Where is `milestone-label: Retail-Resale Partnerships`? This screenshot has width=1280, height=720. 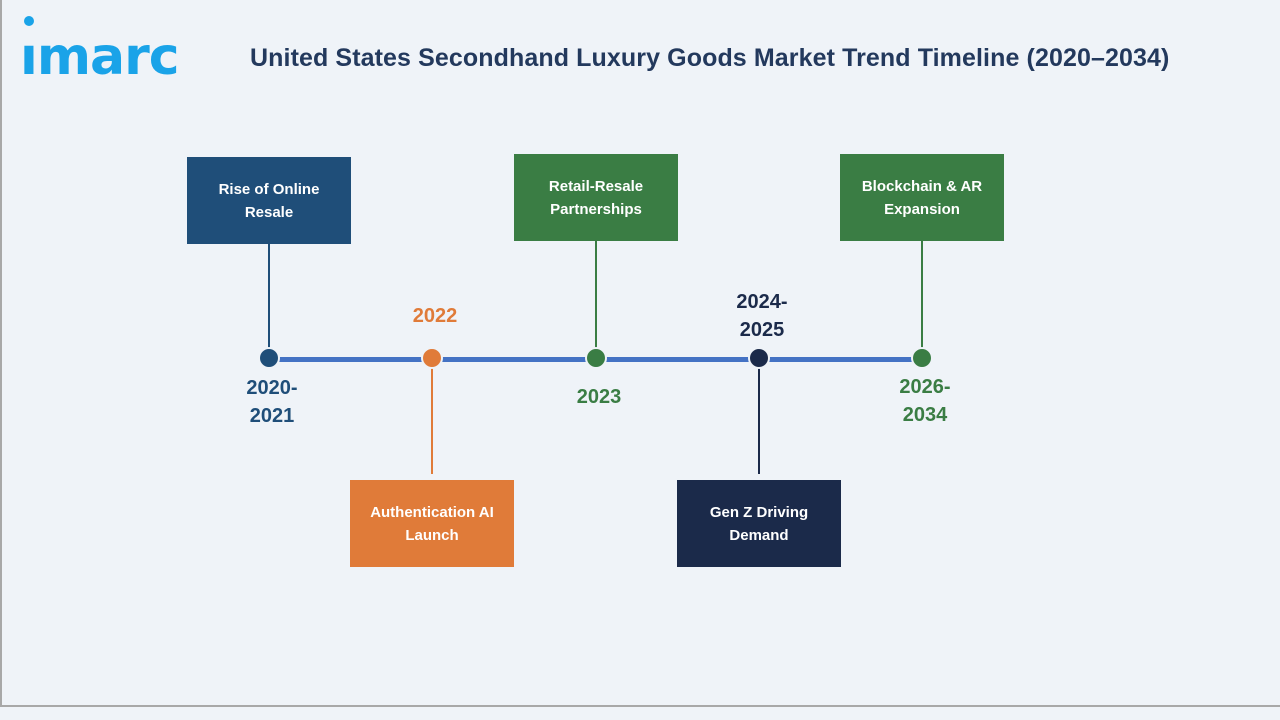 milestone-label: Retail-Resale Partnerships is located at coordinates (596, 197).